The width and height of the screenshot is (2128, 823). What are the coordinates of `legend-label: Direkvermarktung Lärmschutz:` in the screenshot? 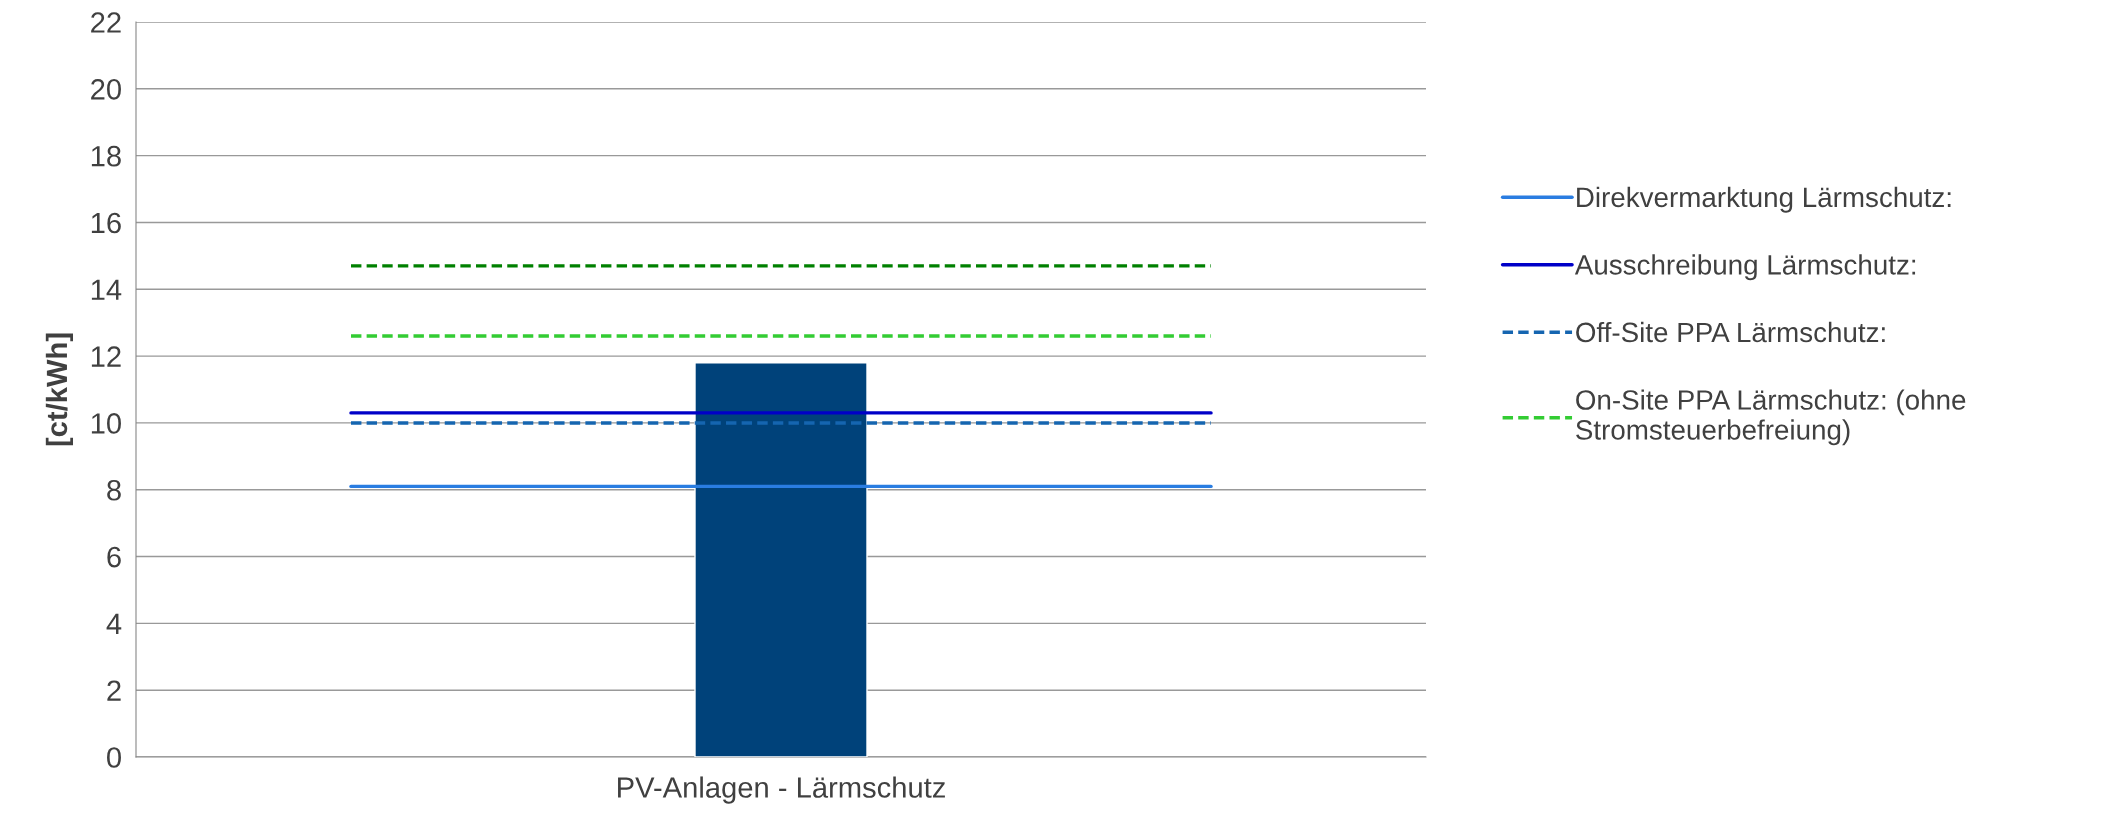 It's located at (1764, 199).